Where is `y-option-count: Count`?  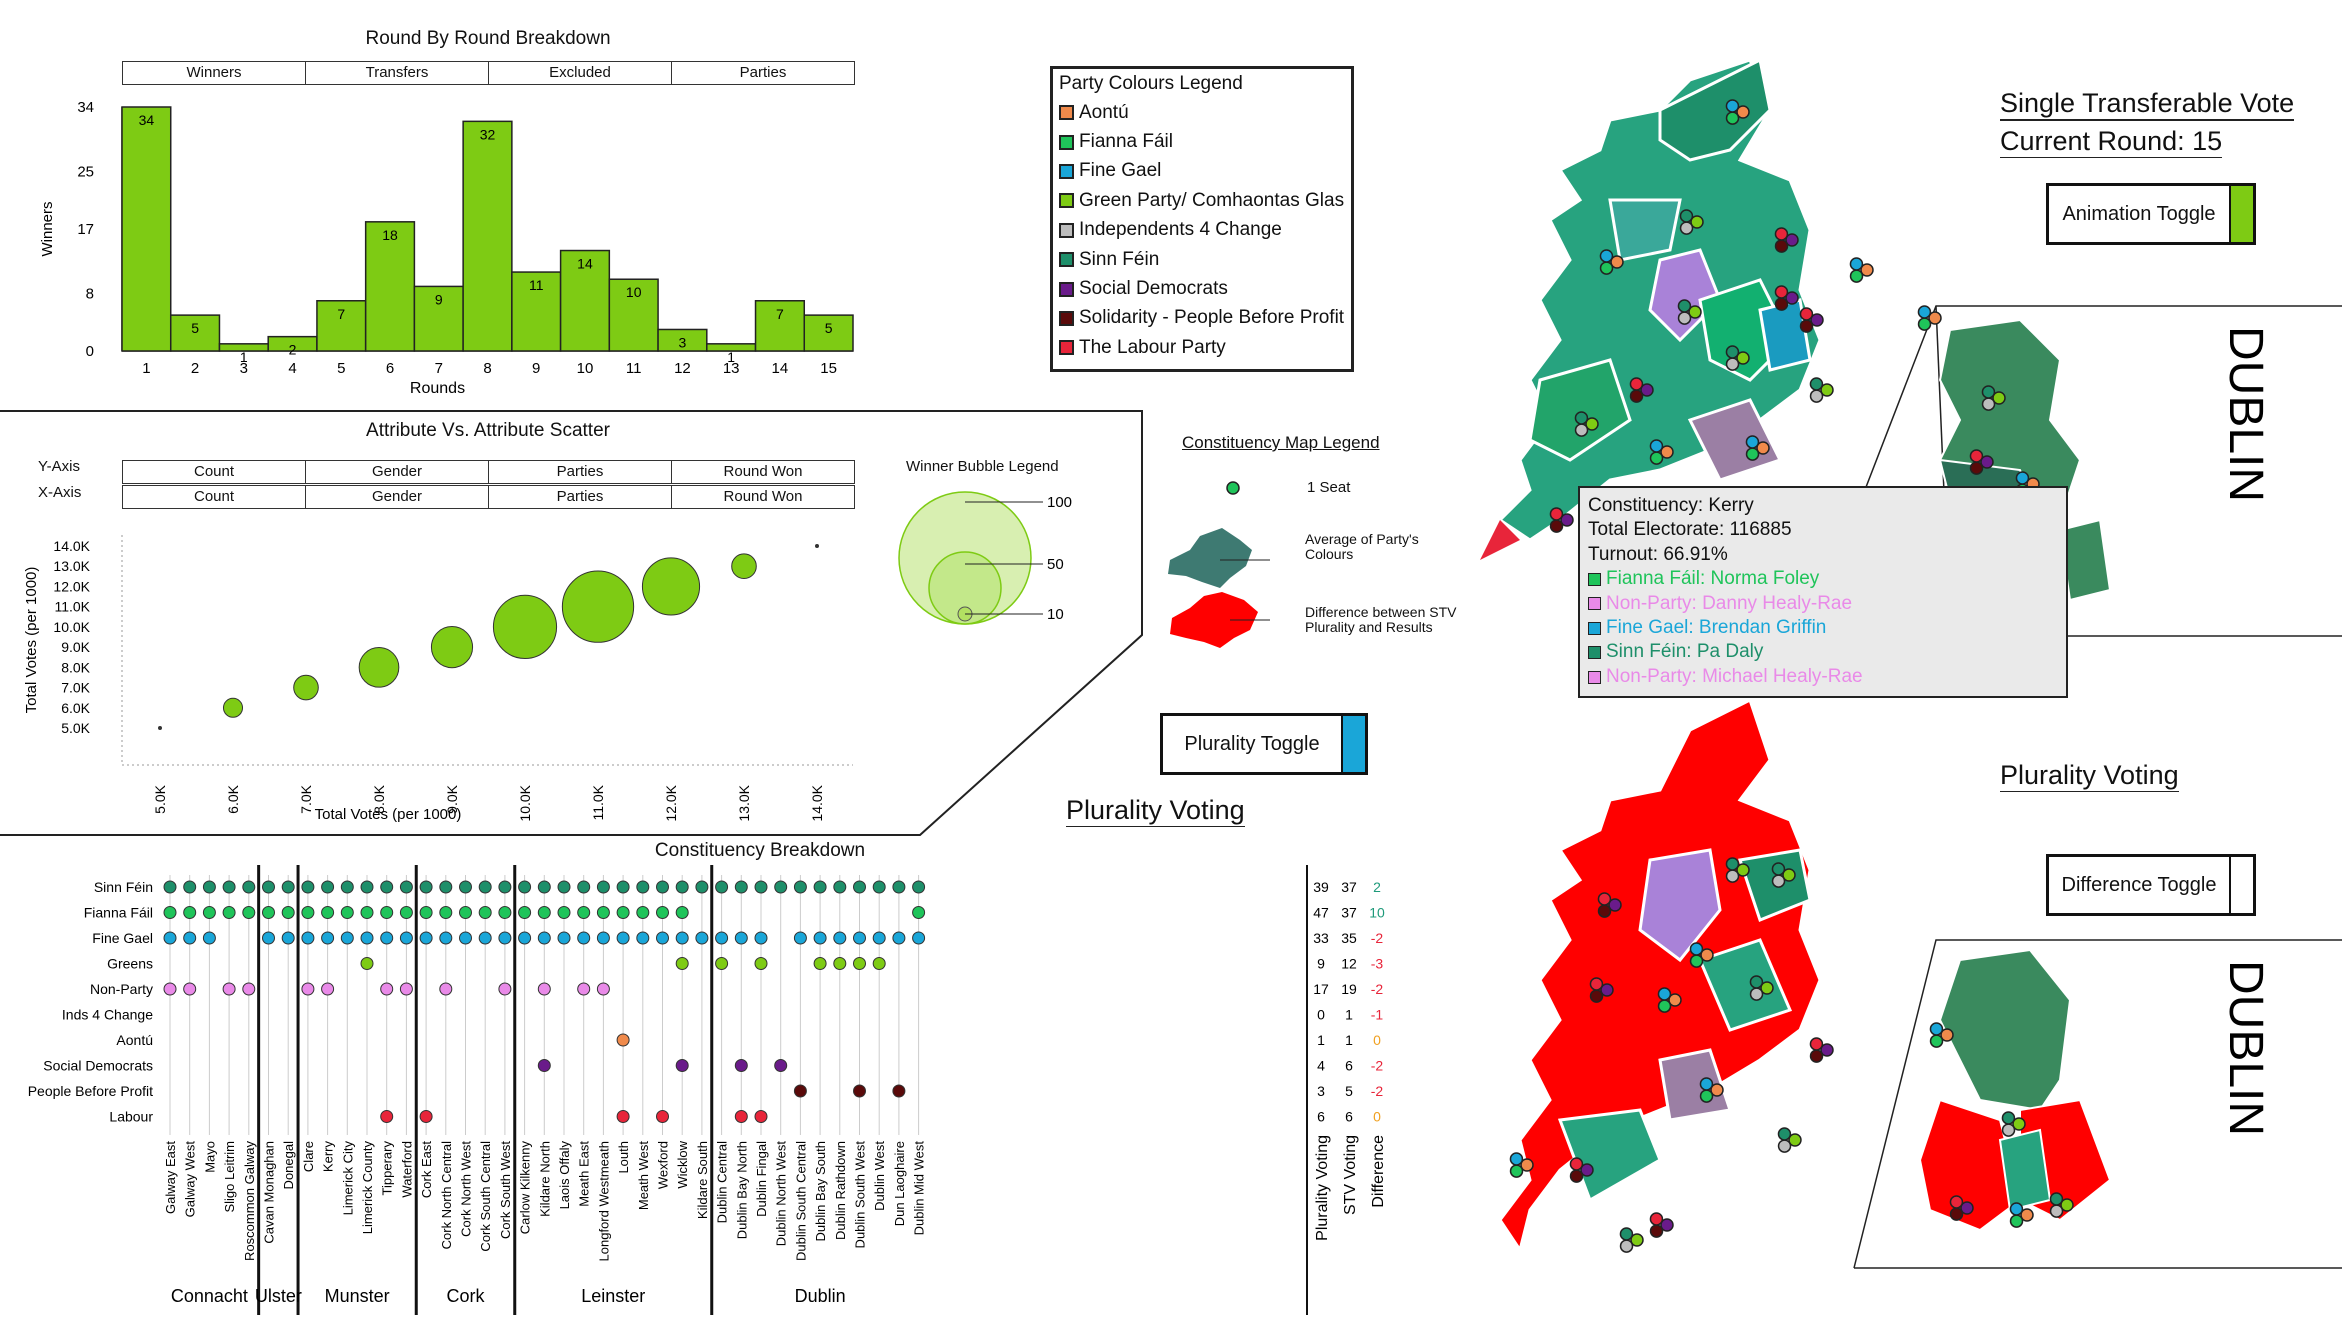 y-option-count: Count is located at coordinates (214, 472).